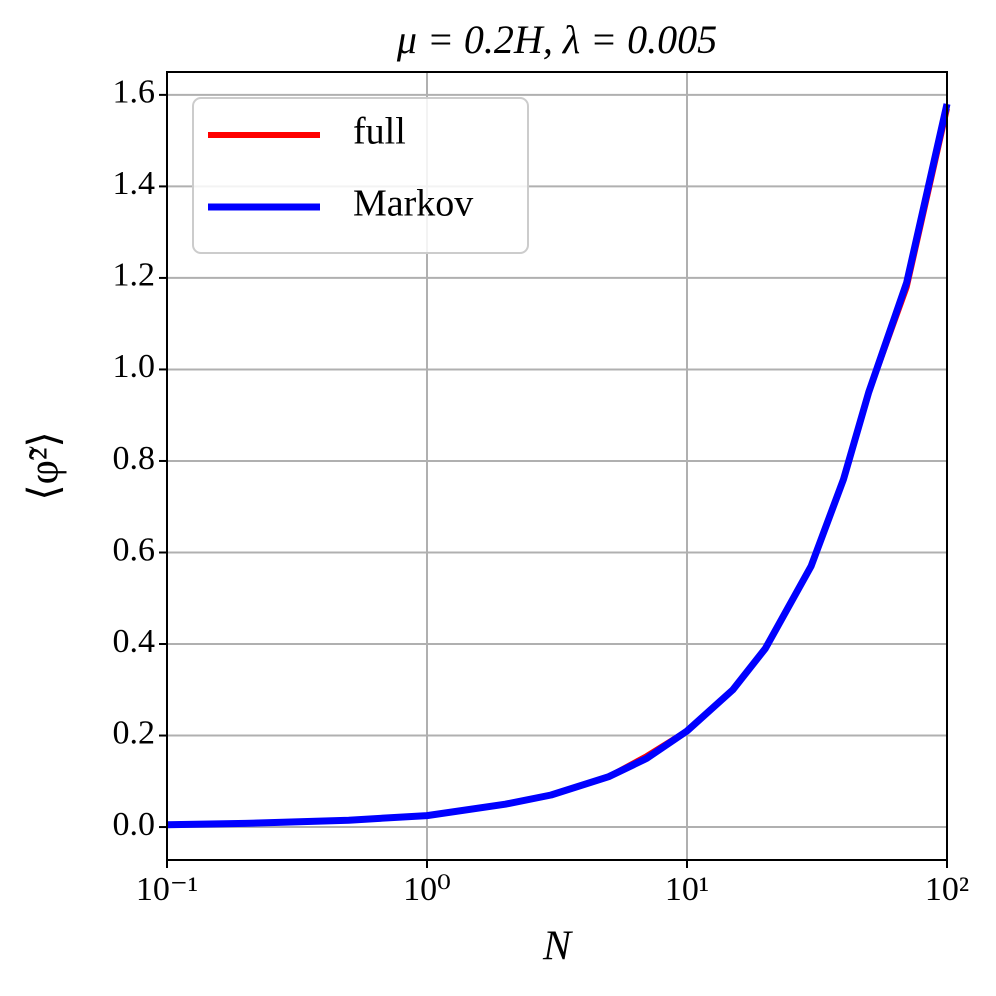 The image size is (996, 996). What do you see at coordinates (134, 275) in the screenshot?
I see `y-tick-label: 1.2` at bounding box center [134, 275].